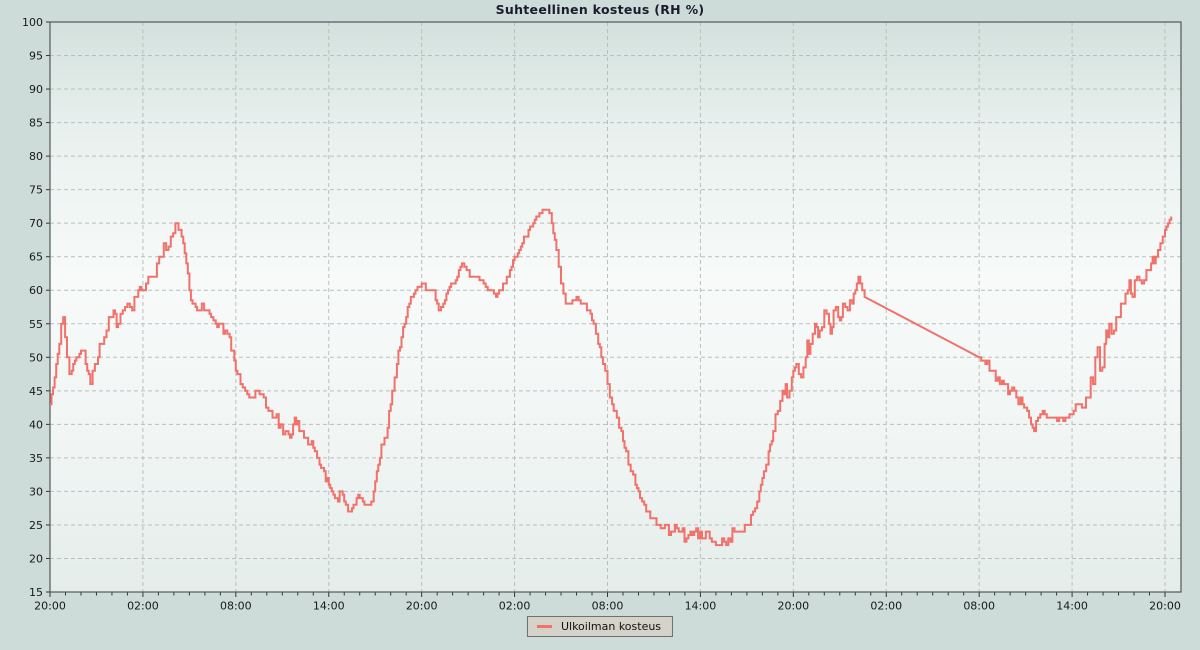  Describe the element at coordinates (611, 626) in the screenshot. I see `legend-label: Ulkoilman kosteus` at that location.